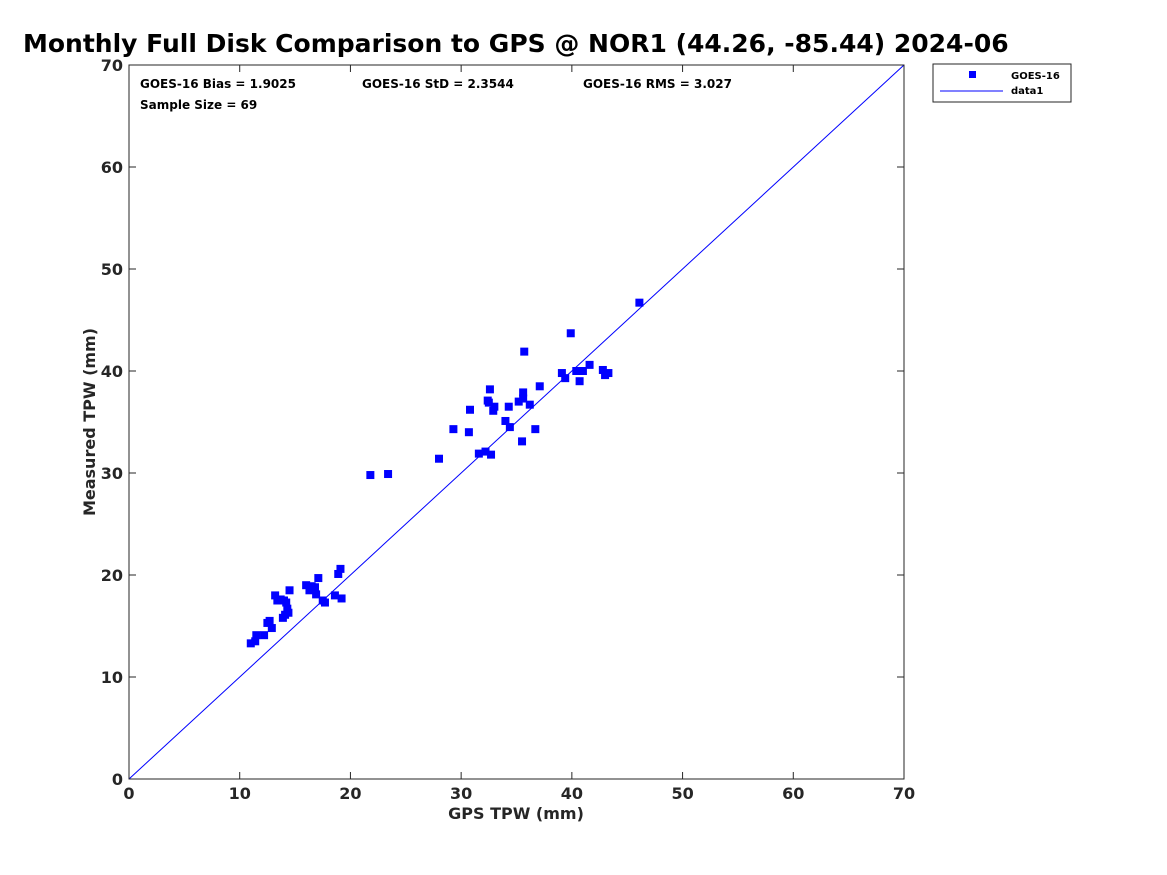 The image size is (1167, 875). Describe the element at coordinates (240, 793) in the screenshot. I see `x-tick-label: 10` at that location.